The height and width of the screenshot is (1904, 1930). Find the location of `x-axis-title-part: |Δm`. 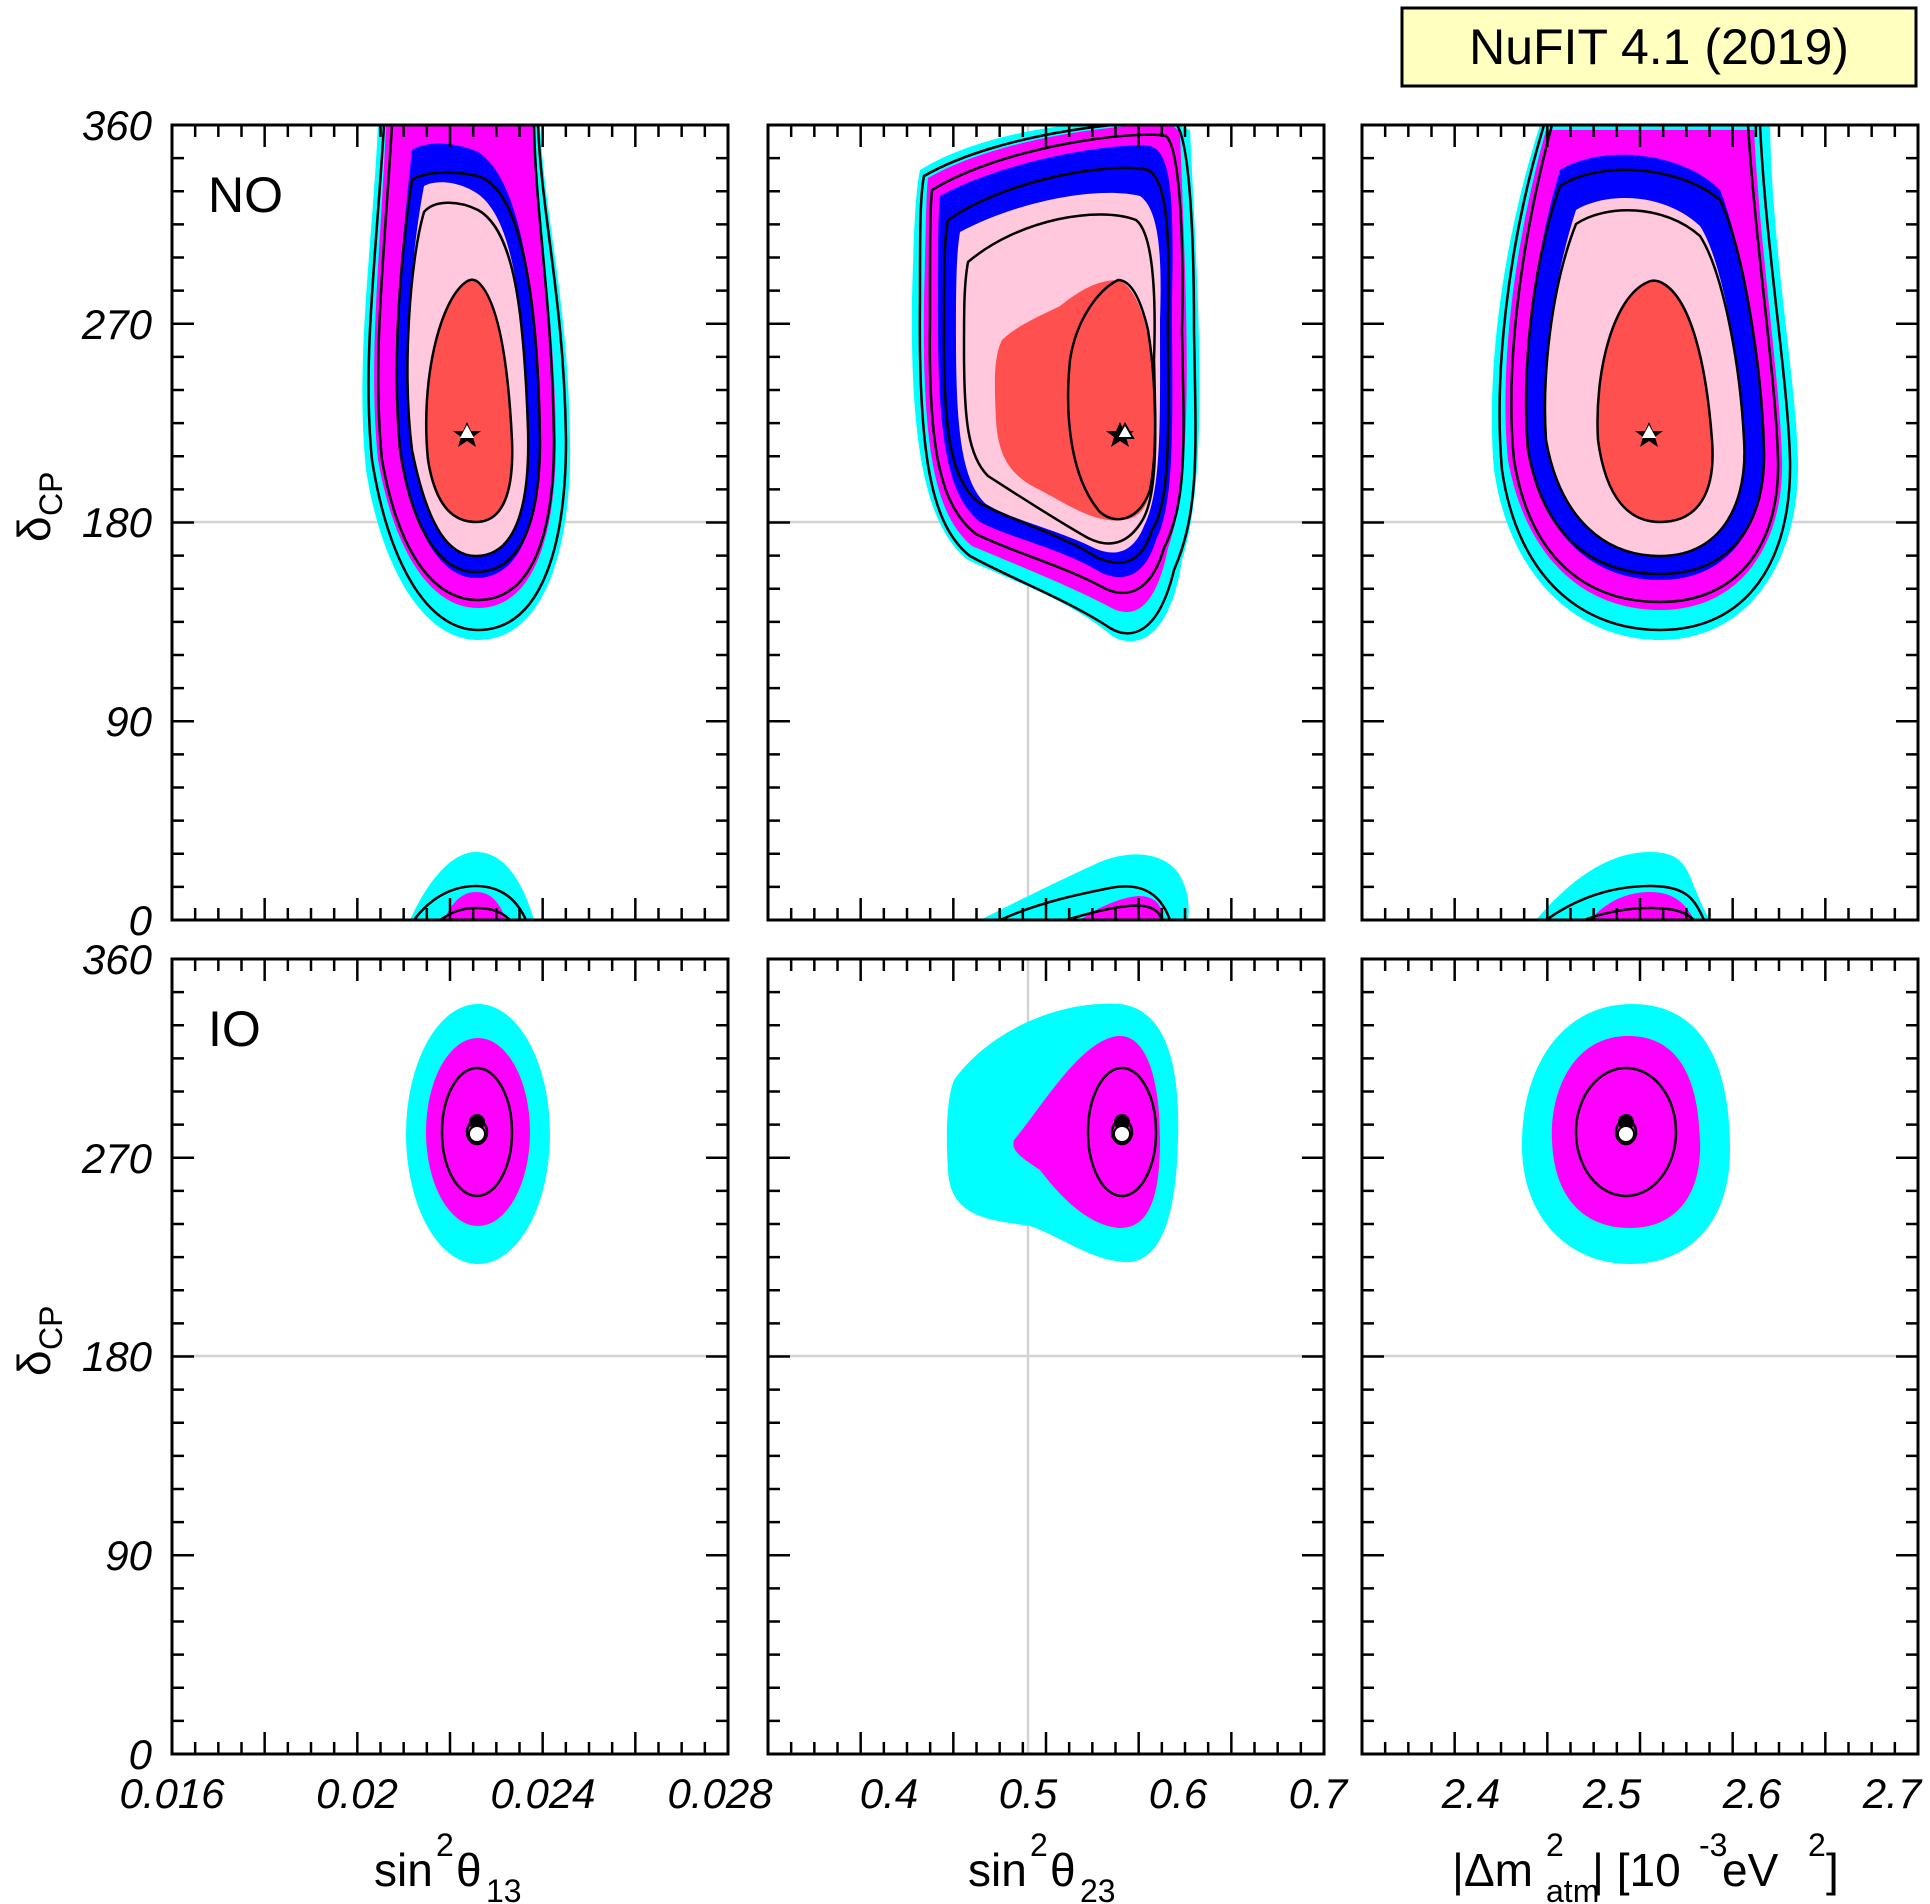

x-axis-title-part: |Δm is located at coordinates (1492, 1870).